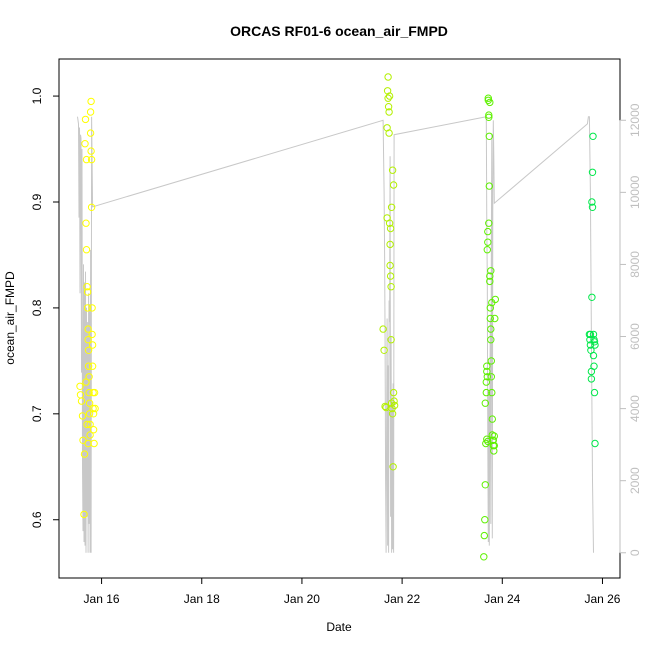 The height and width of the screenshot is (650, 650). What do you see at coordinates (37, 519) in the screenshot?
I see `y-tick-label: 0.6` at bounding box center [37, 519].